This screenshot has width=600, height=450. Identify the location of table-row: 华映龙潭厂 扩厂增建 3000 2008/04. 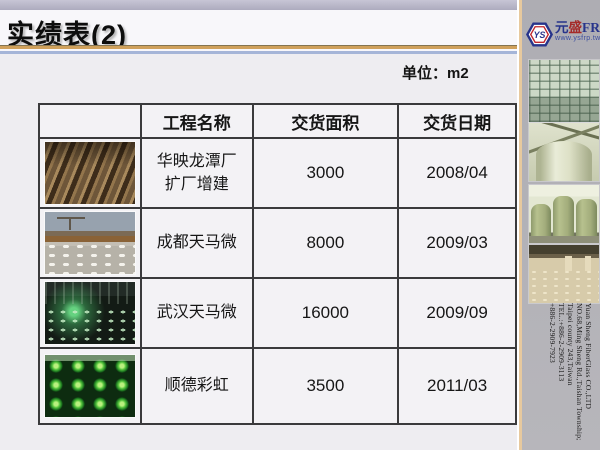
(277, 173).